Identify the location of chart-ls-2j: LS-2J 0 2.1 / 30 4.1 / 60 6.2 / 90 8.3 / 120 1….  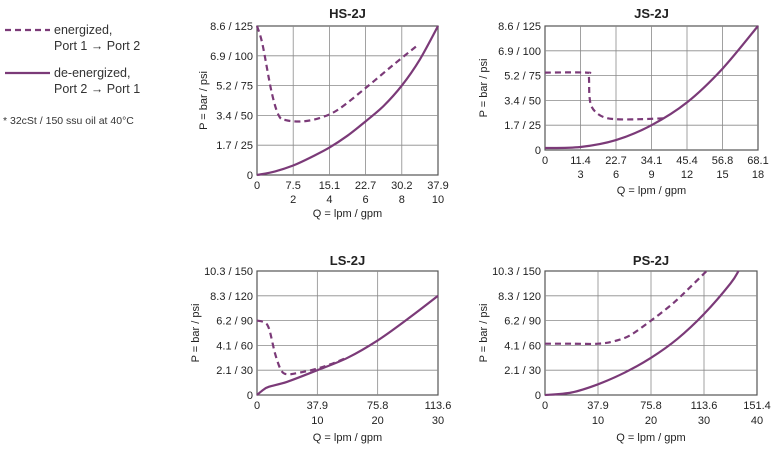
(320, 348).